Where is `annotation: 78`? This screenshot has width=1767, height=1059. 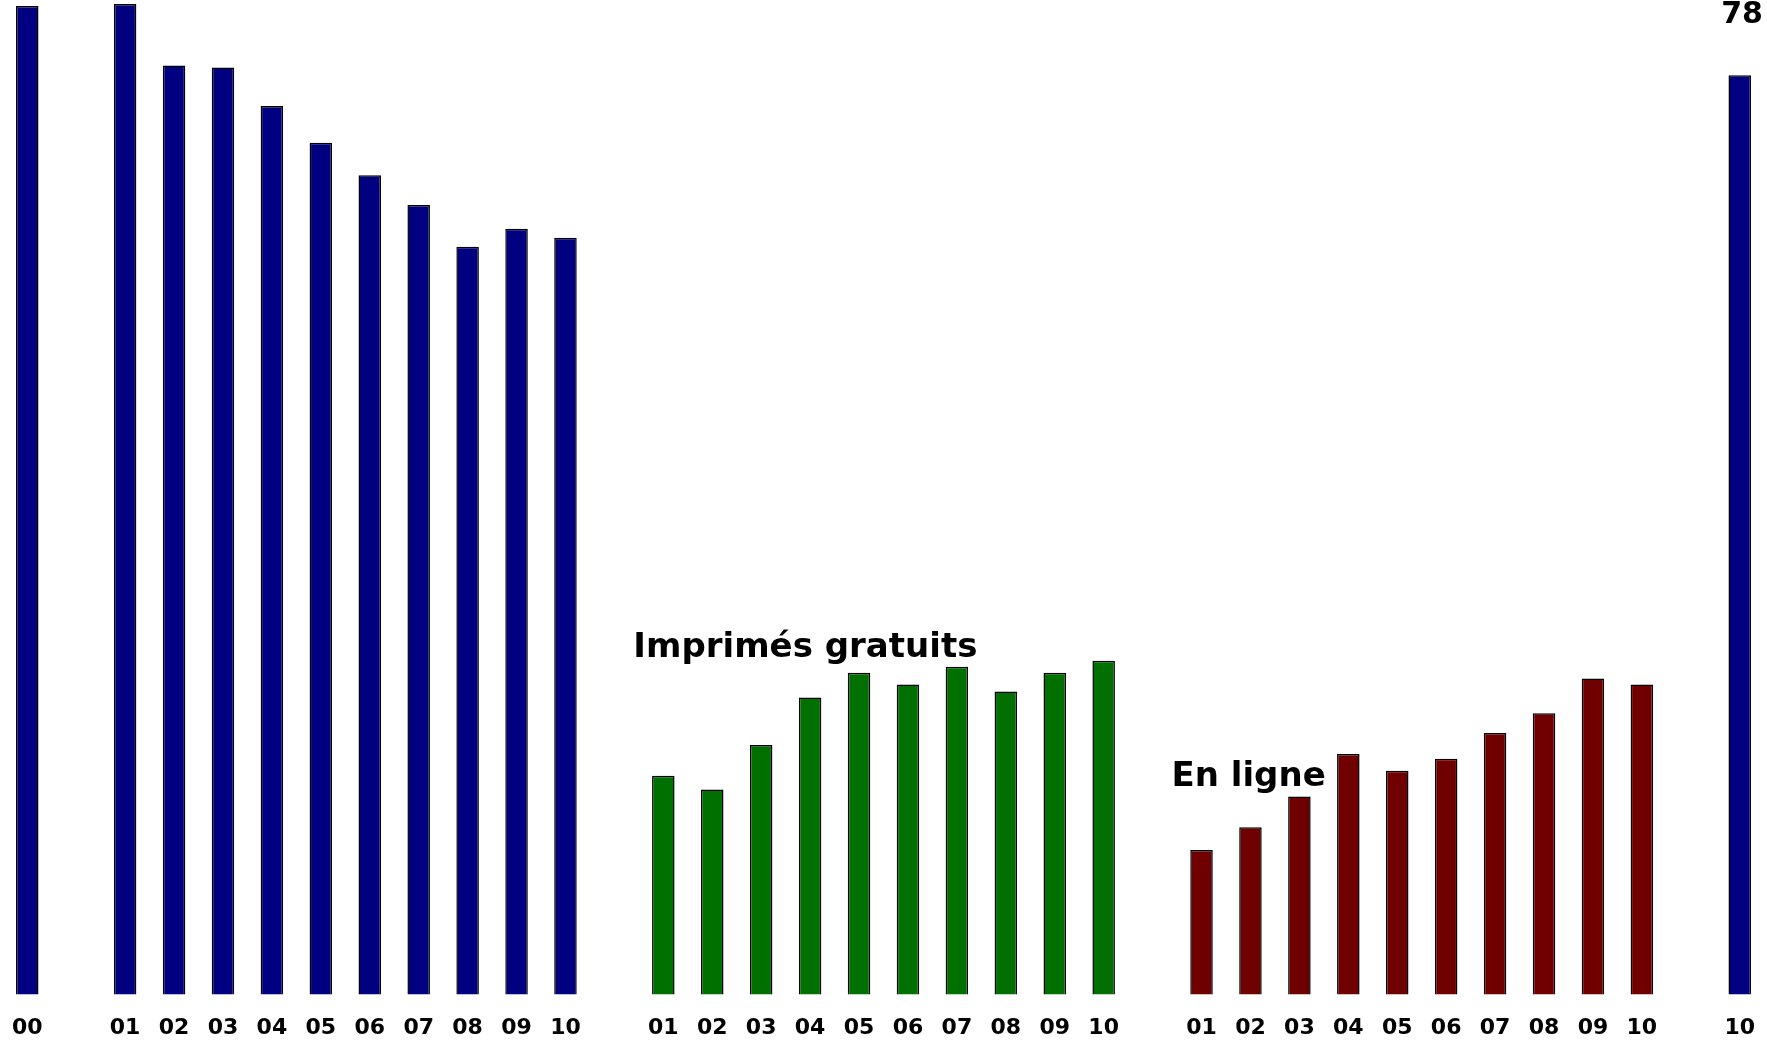 annotation: 78 is located at coordinates (1742, 15).